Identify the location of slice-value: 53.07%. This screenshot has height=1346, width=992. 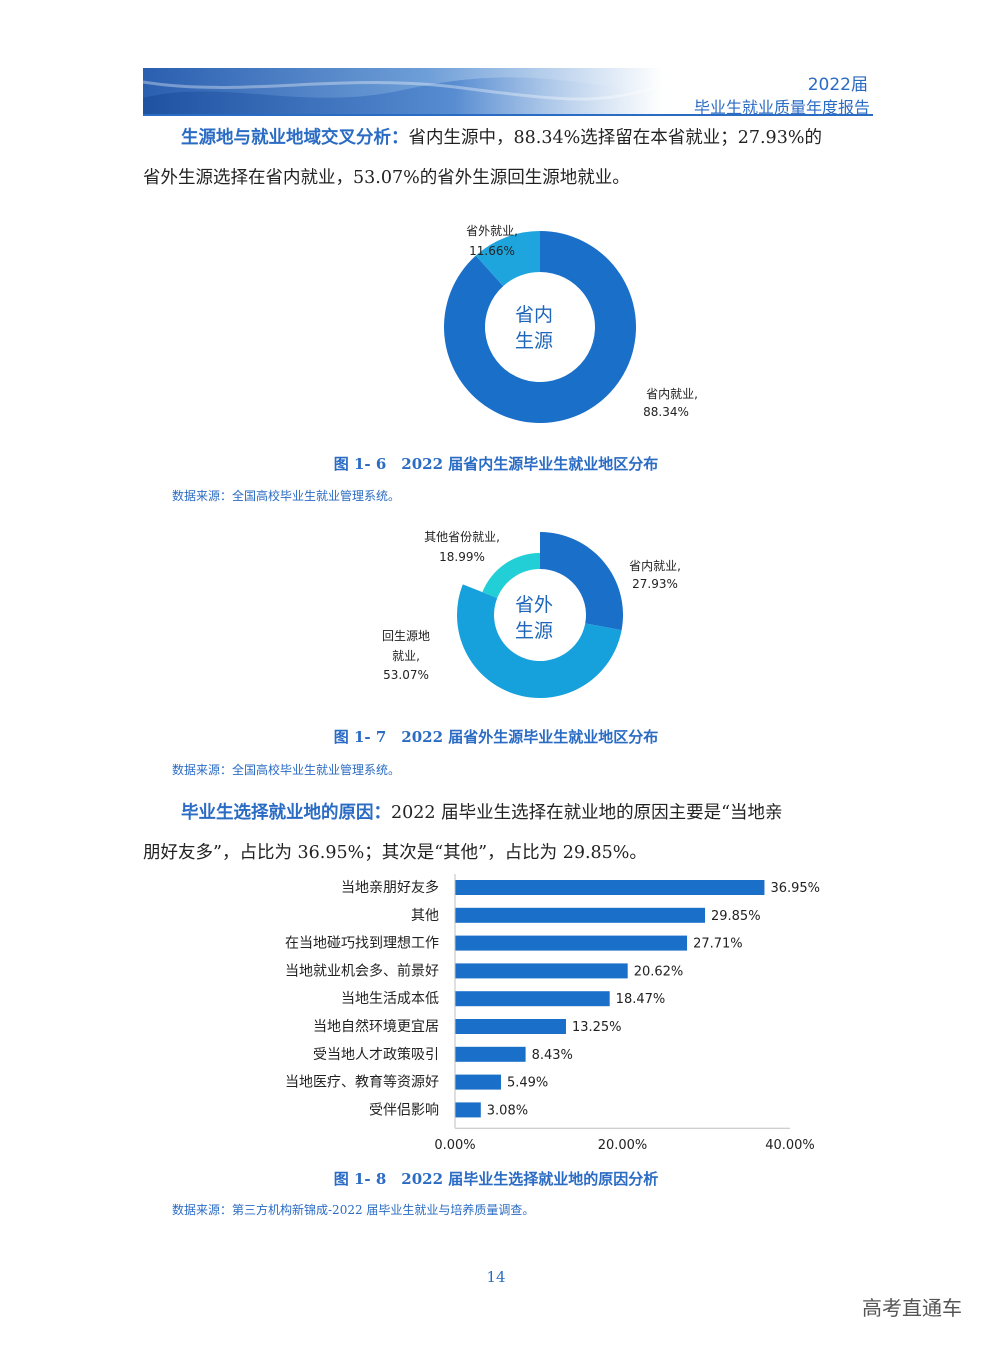
(406, 675).